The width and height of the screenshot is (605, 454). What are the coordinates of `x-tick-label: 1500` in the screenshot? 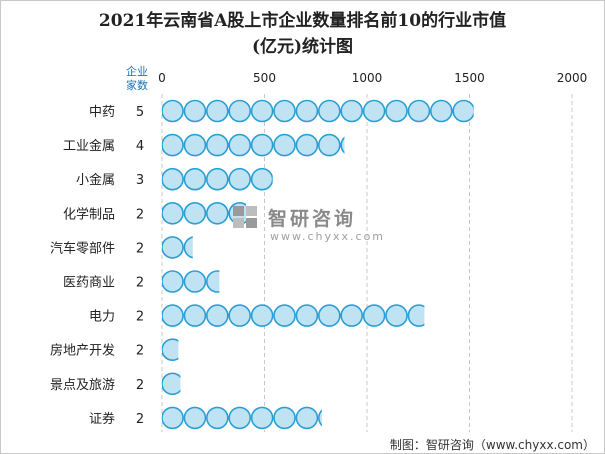 It's located at (469, 78).